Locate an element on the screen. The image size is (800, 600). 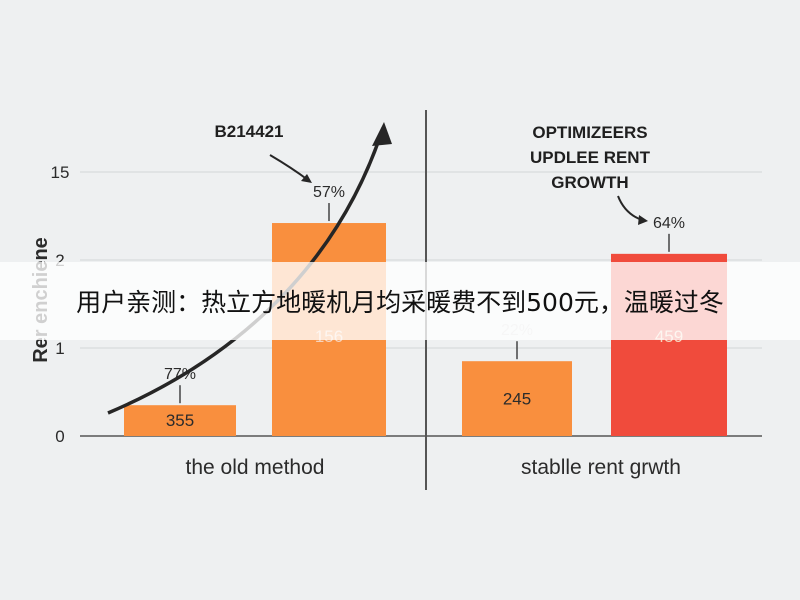
bar-value-label: 245 is located at coordinates (517, 399).